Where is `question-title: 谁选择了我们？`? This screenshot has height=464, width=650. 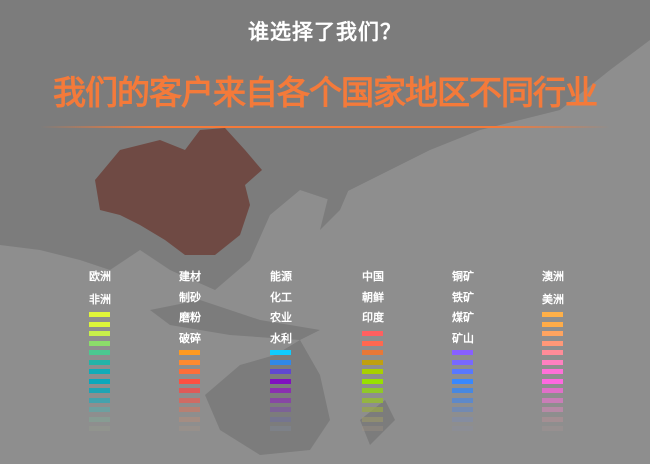
question-title: 谁选择了我们？ is located at coordinates (325, 32).